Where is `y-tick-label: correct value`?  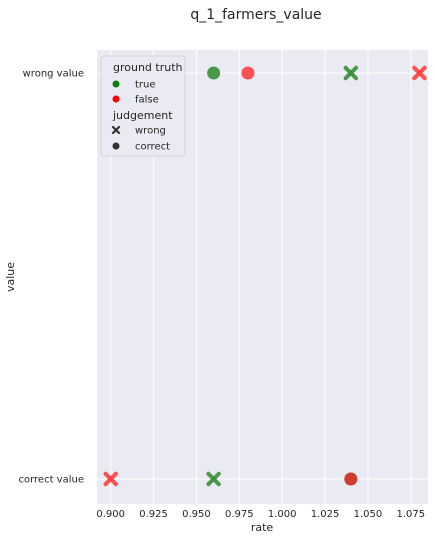
y-tick-label: correct value is located at coordinates (51, 480).